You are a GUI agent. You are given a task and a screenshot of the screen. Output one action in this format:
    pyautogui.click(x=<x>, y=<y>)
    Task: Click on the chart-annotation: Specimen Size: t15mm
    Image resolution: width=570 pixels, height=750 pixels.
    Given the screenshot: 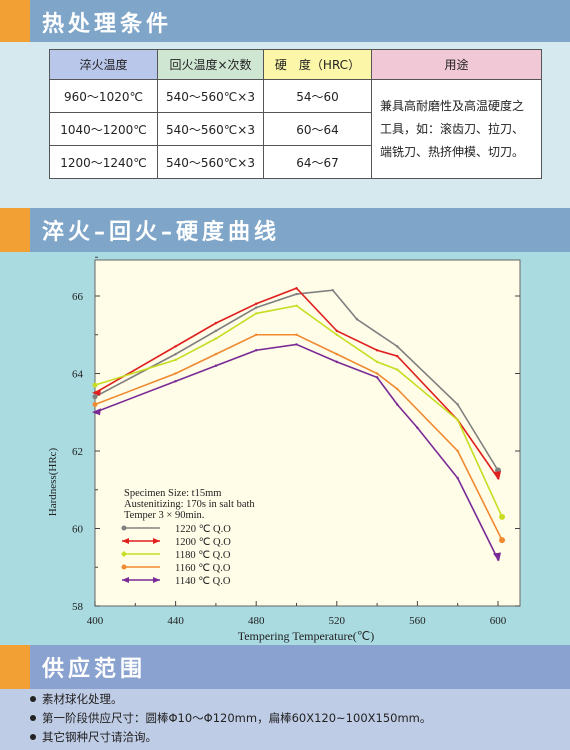 What is the action you would take?
    pyautogui.click(x=172, y=493)
    